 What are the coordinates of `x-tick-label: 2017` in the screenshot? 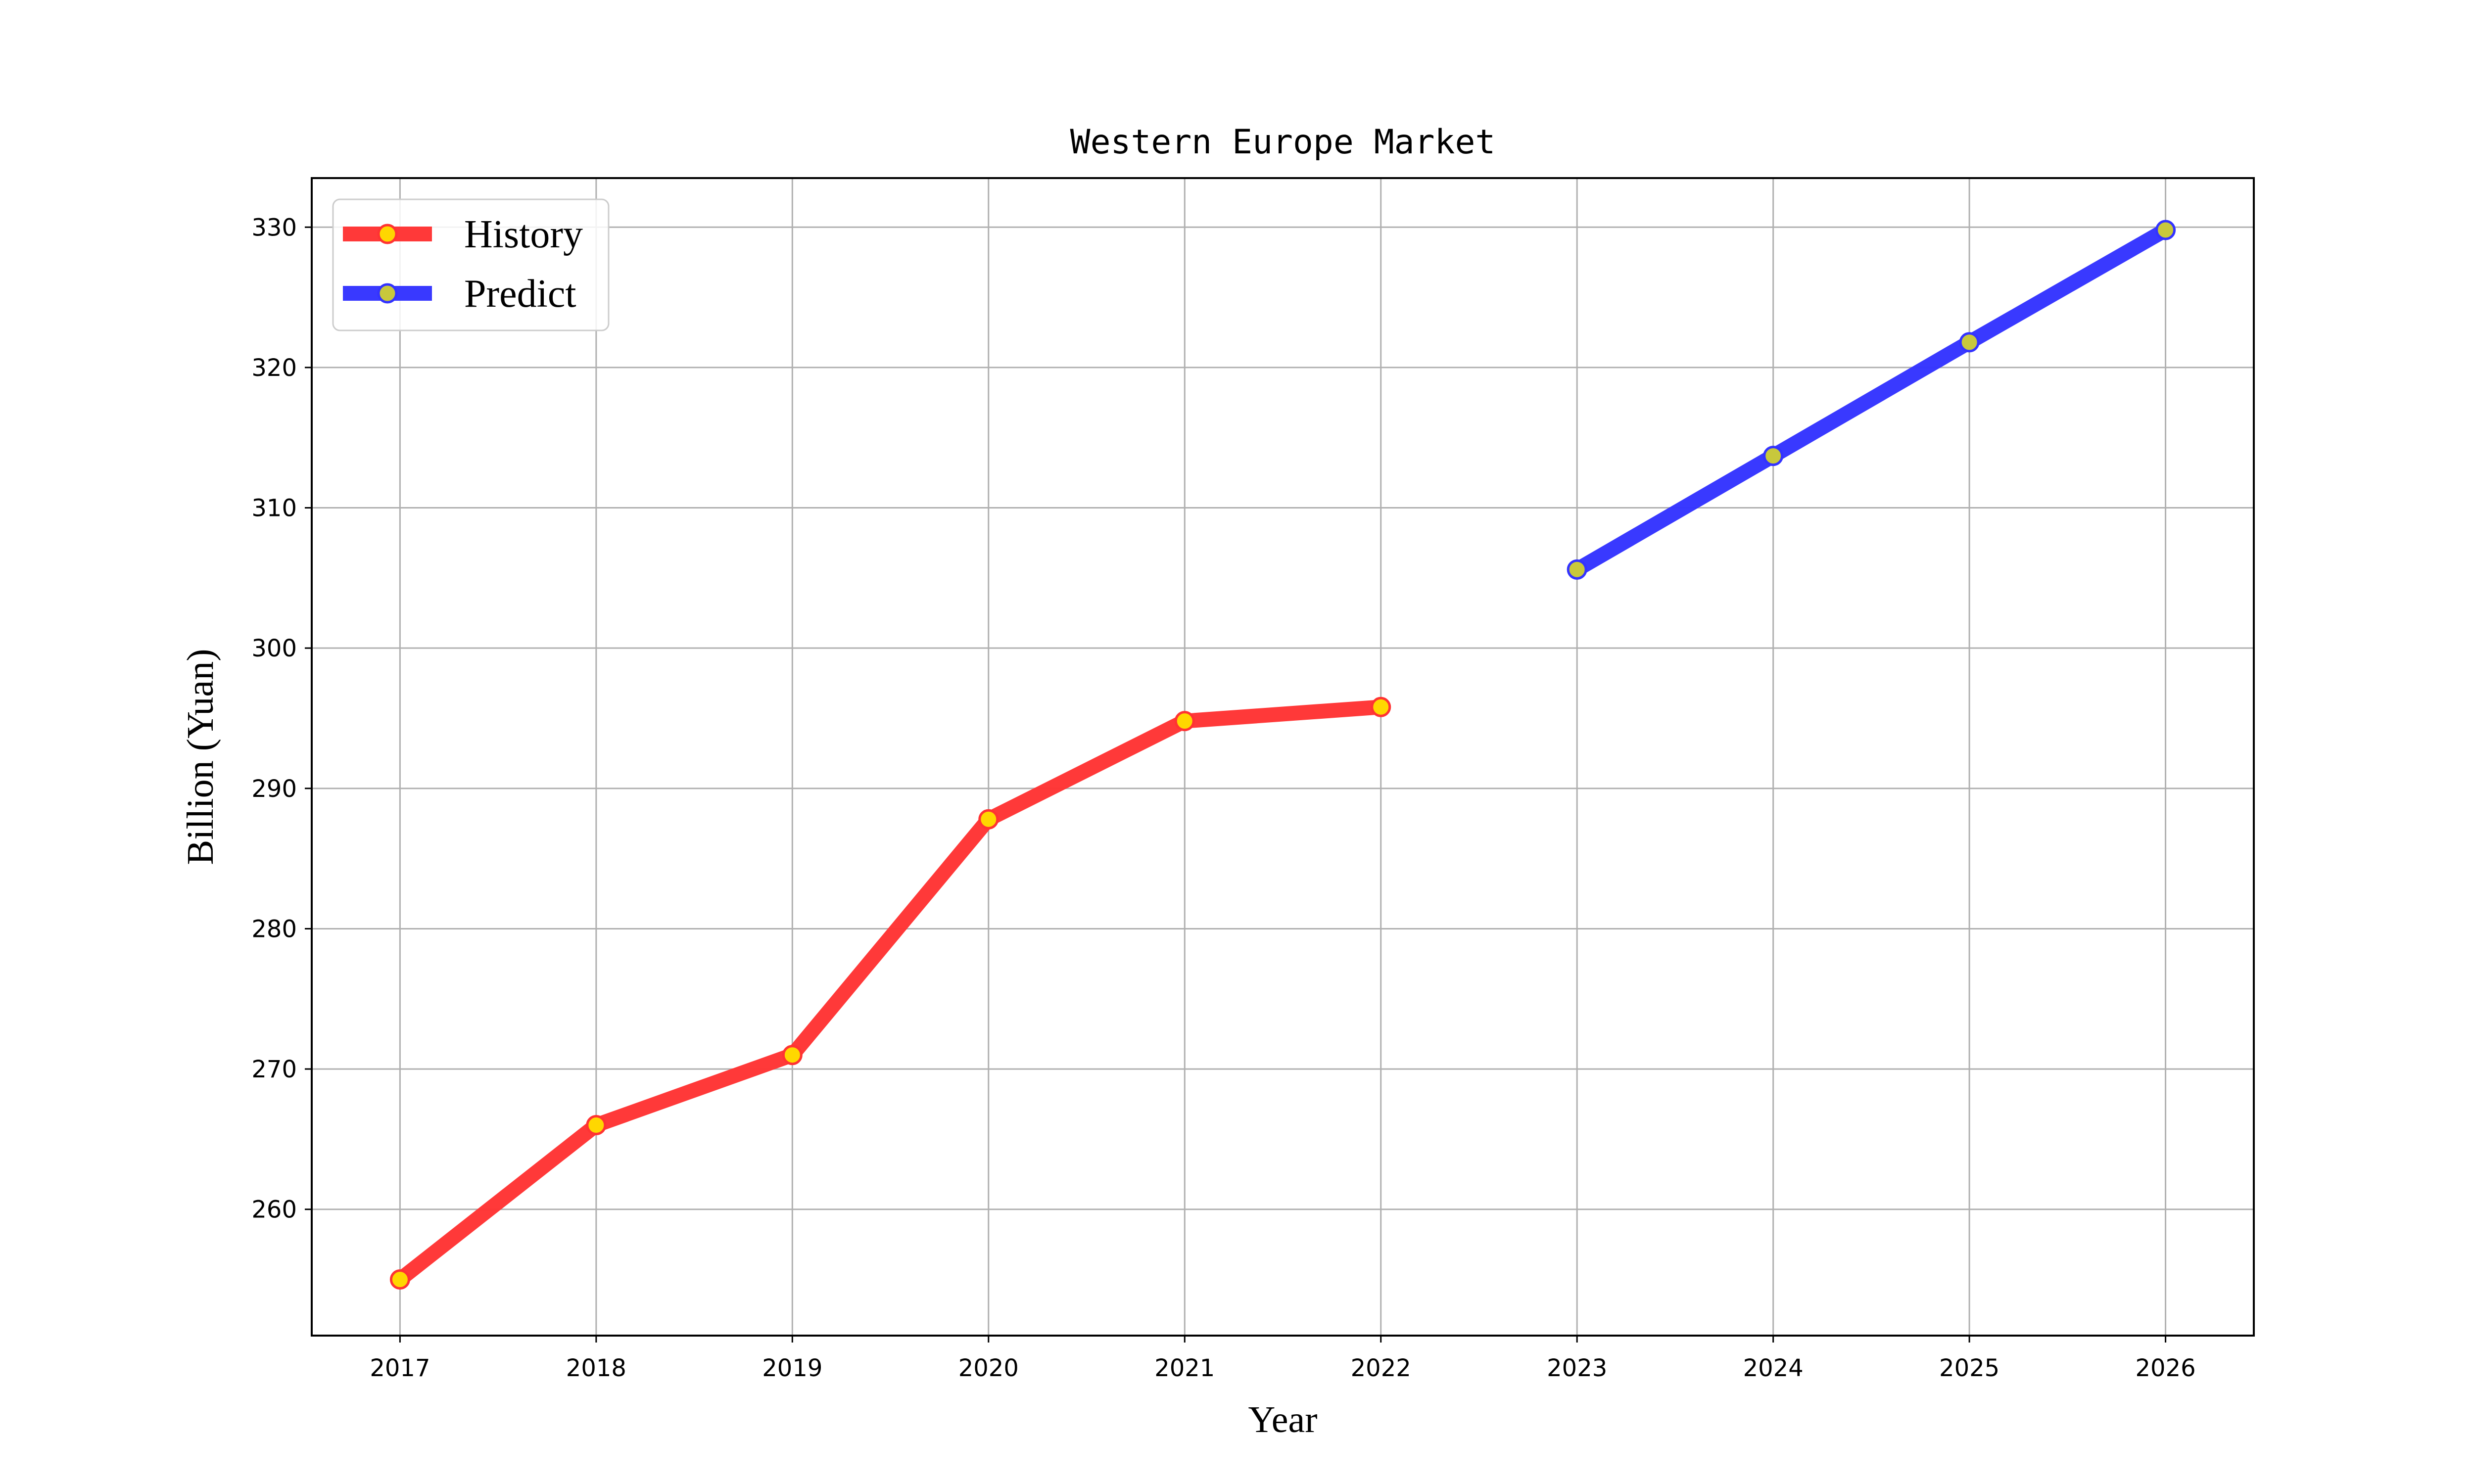 It's located at (400, 1368).